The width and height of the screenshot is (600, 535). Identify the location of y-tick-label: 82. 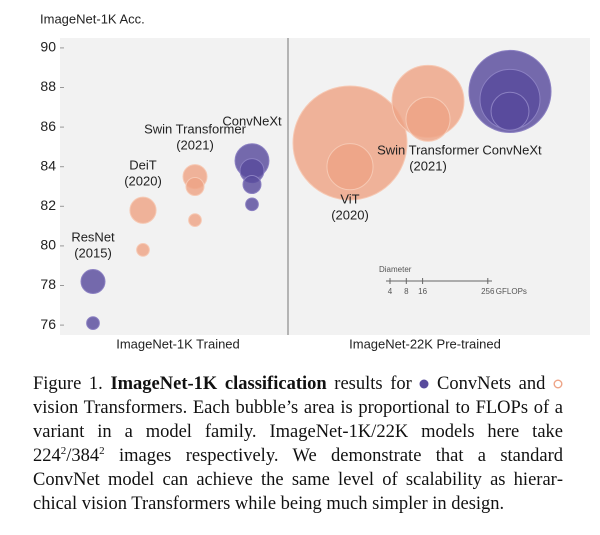
(48, 205).